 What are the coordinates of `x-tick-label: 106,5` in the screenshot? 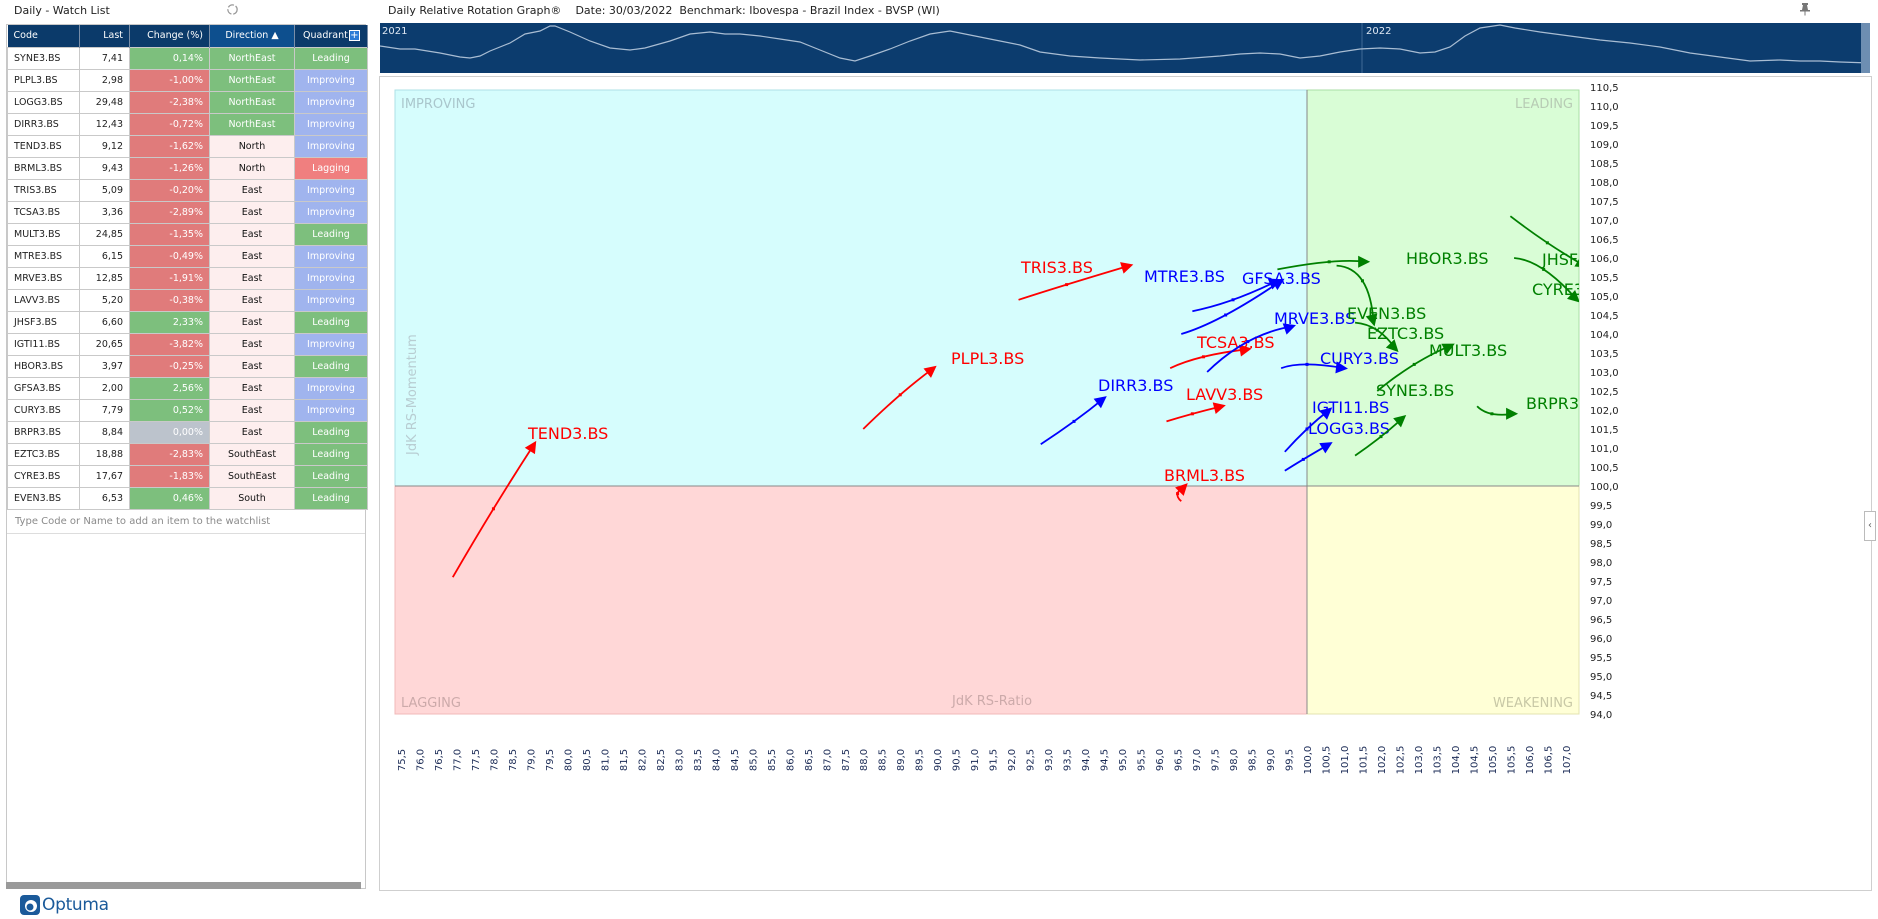 It's located at (1548, 760).